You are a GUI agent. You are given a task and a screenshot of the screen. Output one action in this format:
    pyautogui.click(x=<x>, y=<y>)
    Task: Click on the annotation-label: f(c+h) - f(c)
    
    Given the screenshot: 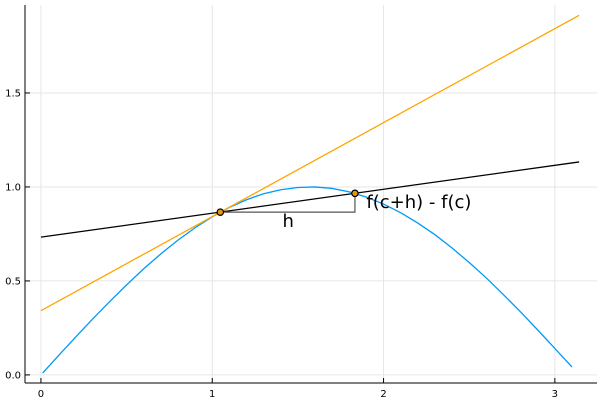 What is the action you would take?
    pyautogui.click(x=418, y=202)
    